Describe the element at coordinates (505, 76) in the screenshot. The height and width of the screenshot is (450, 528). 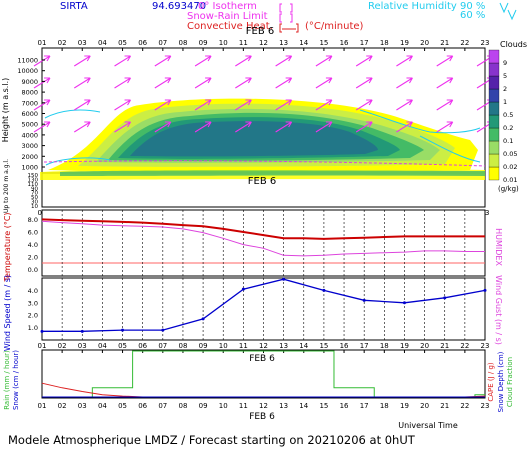
I see `cloud-legend-label: 5` at that location.